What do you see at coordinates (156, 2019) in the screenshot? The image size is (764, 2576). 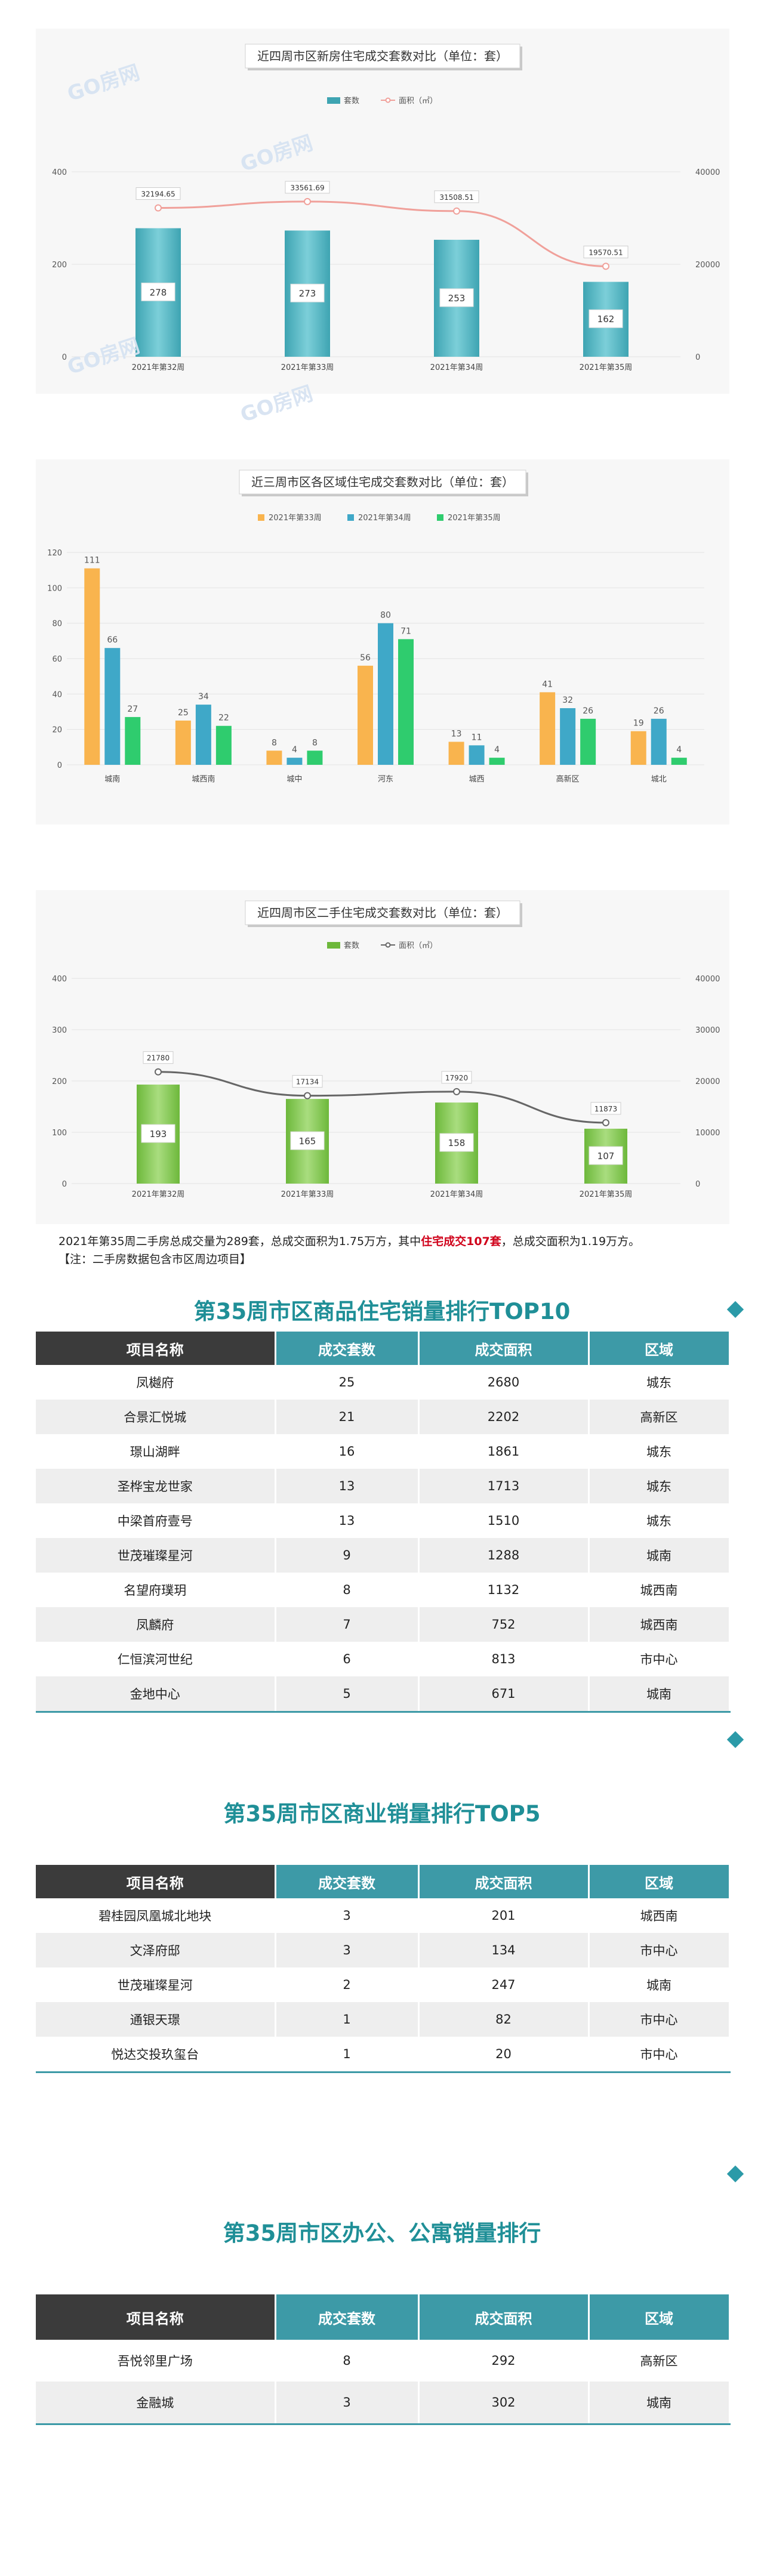 I see `project-name-cell: 通银天璟` at bounding box center [156, 2019].